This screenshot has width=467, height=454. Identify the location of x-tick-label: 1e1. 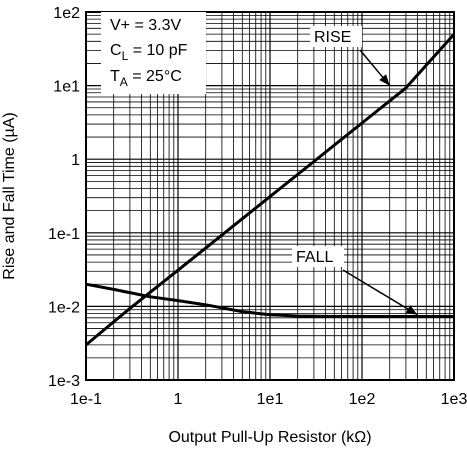
(270, 399).